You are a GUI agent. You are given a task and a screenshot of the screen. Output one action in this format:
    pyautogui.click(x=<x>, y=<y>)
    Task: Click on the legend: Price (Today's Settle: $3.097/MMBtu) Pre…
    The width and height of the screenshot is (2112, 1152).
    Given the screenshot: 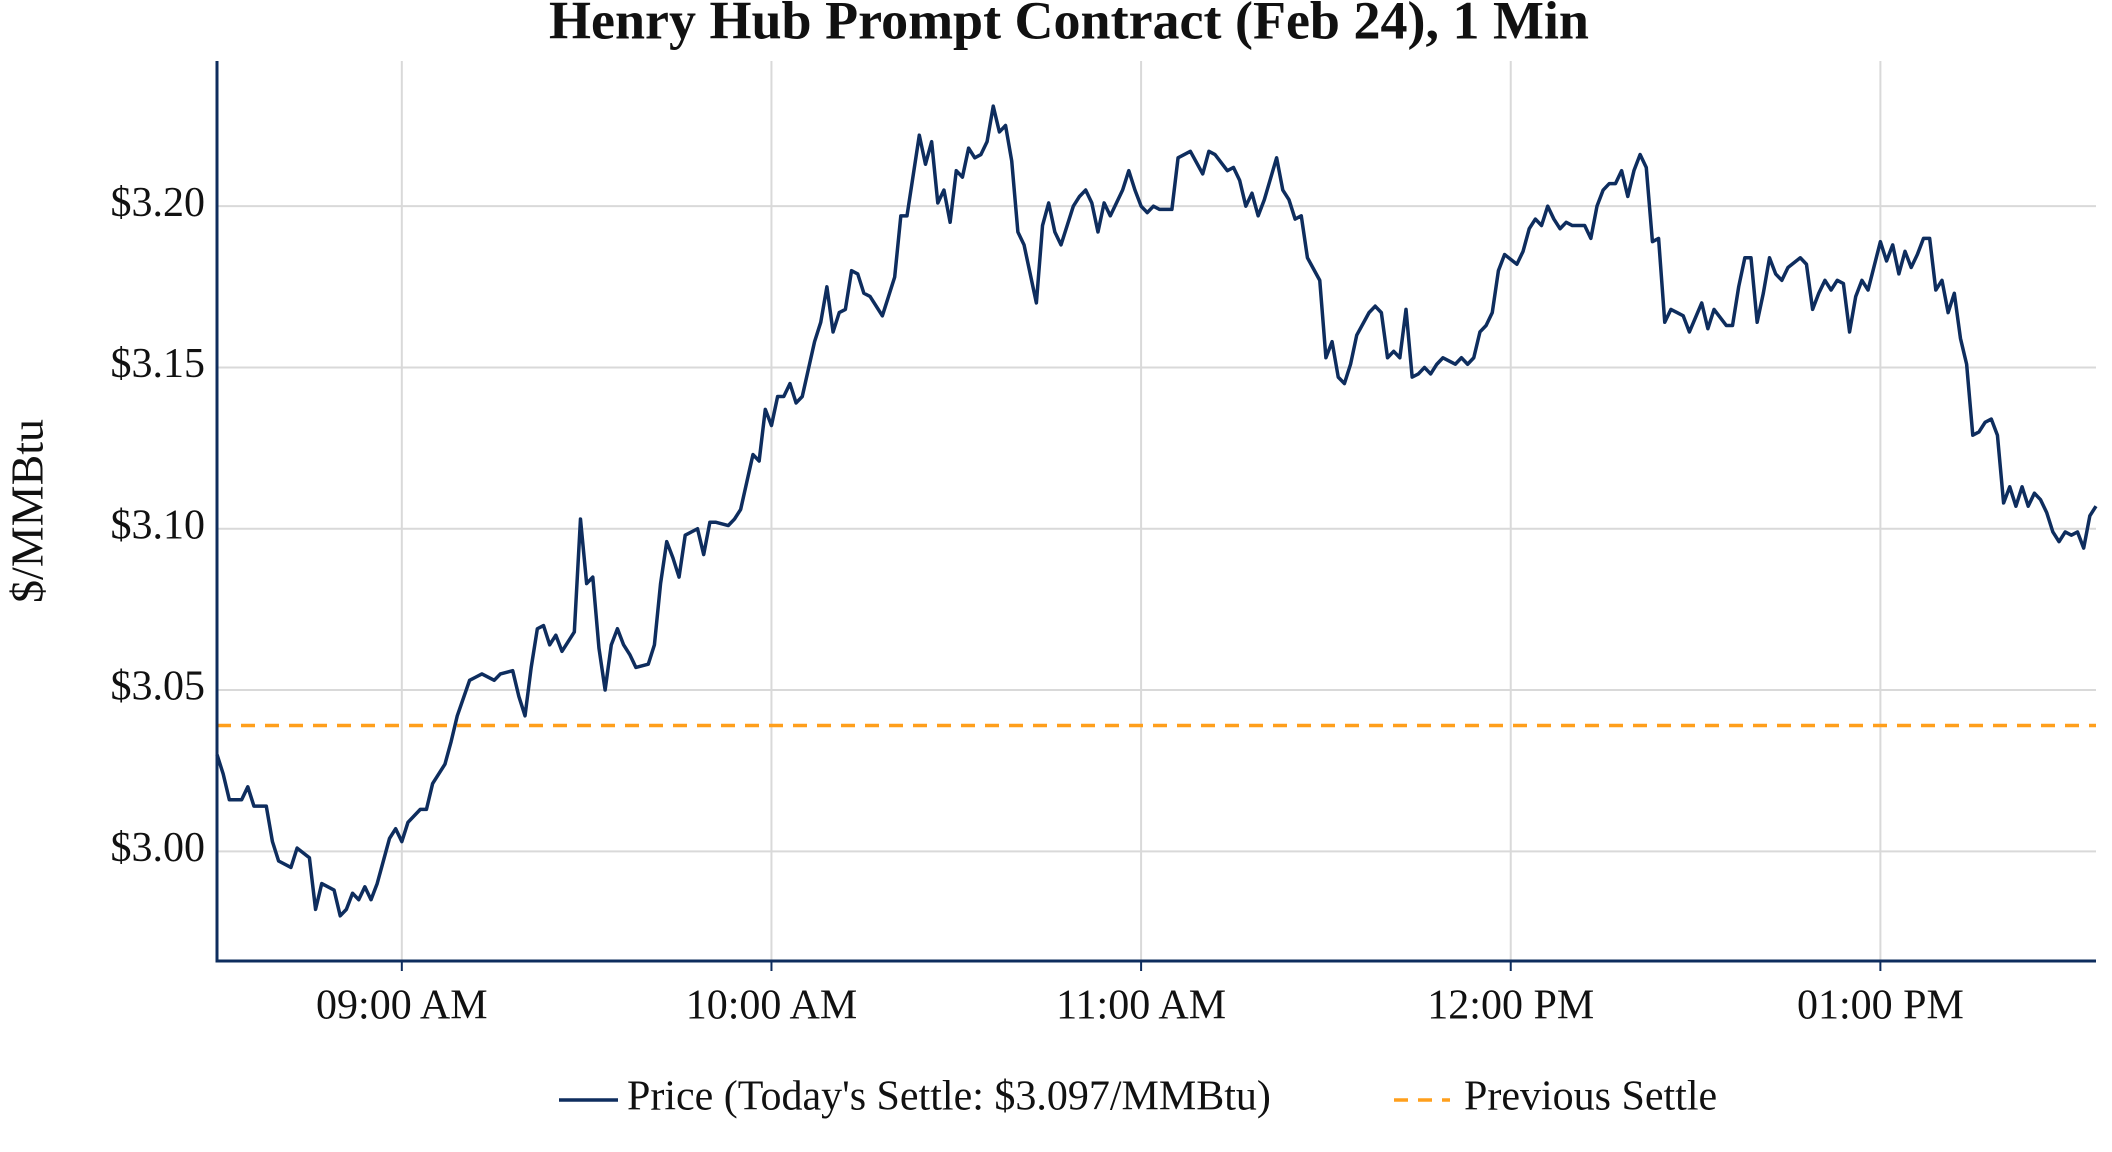 What is the action you would take?
    pyautogui.click(x=1138, y=1097)
    